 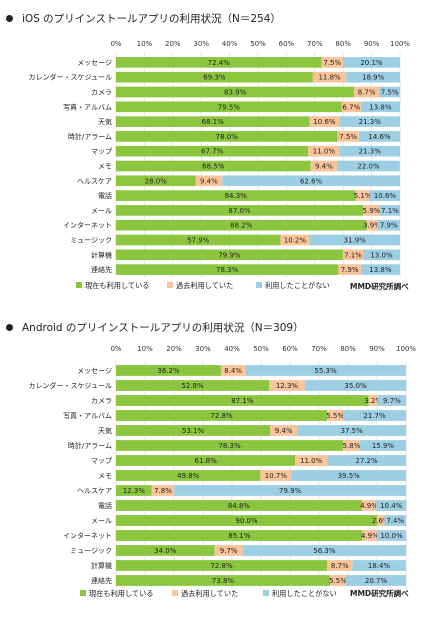 I want to click on legend-label: 過去利用していた, so click(x=204, y=285).